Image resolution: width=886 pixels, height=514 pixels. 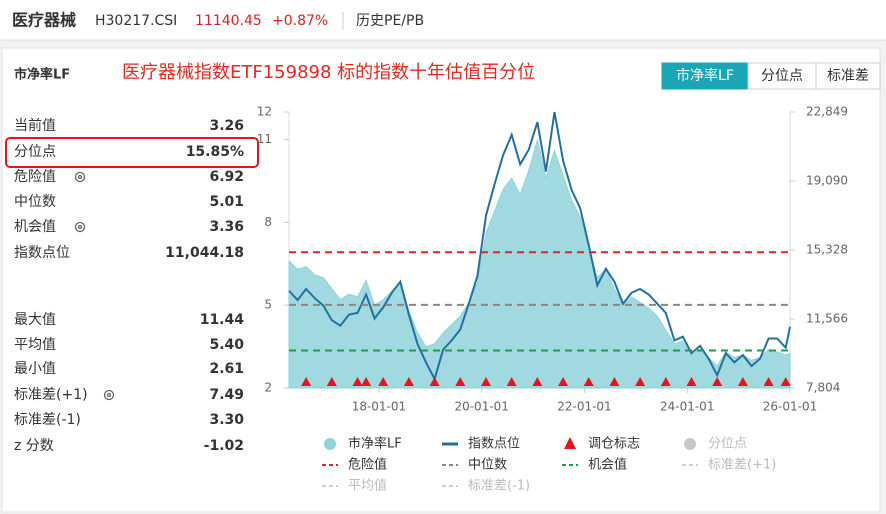 What do you see at coordinates (827, 180) in the screenshot?
I see `y2-tick-label: 19,090` at bounding box center [827, 180].